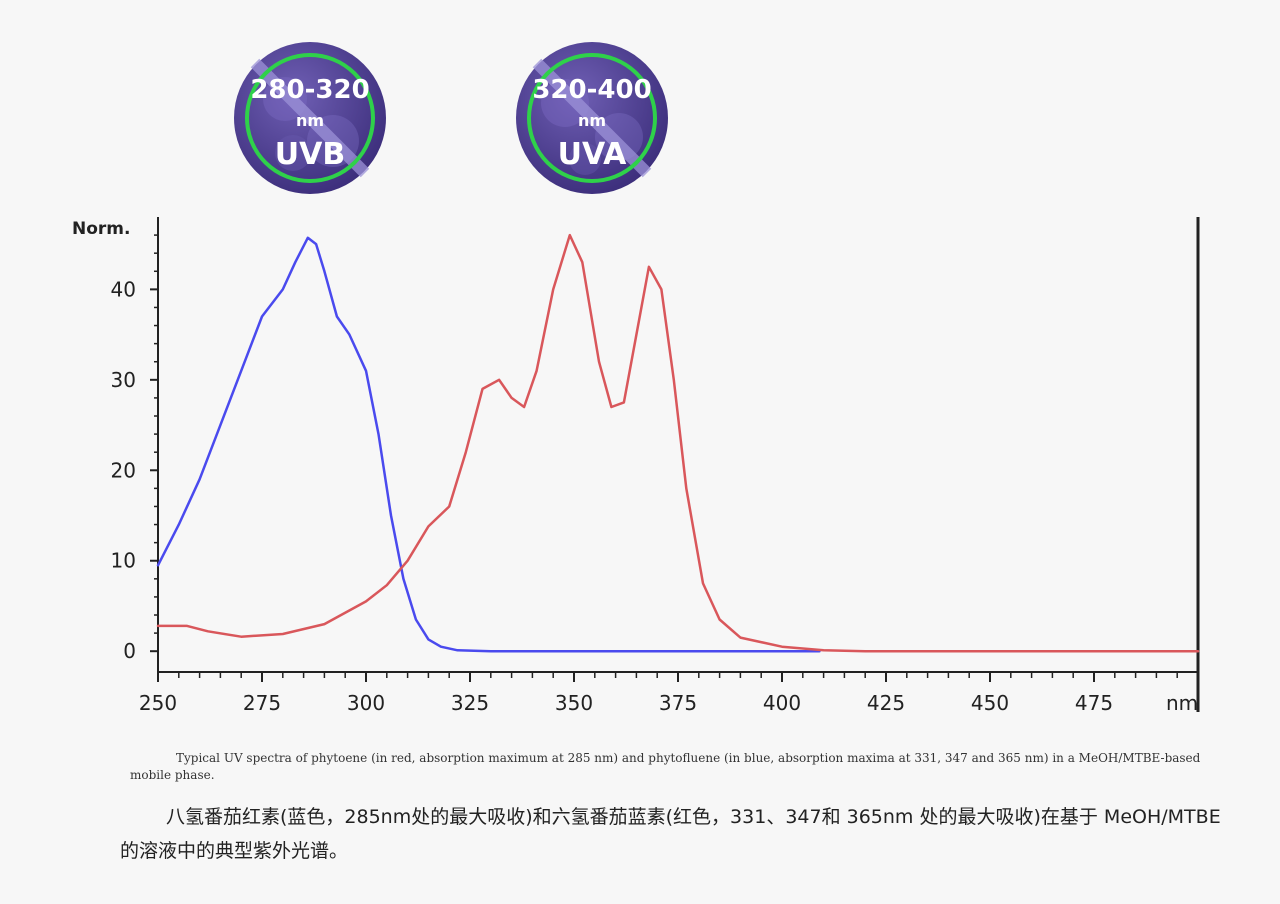 This screenshot has height=904, width=1280. I want to click on y-tick-label: 30, so click(123, 380).